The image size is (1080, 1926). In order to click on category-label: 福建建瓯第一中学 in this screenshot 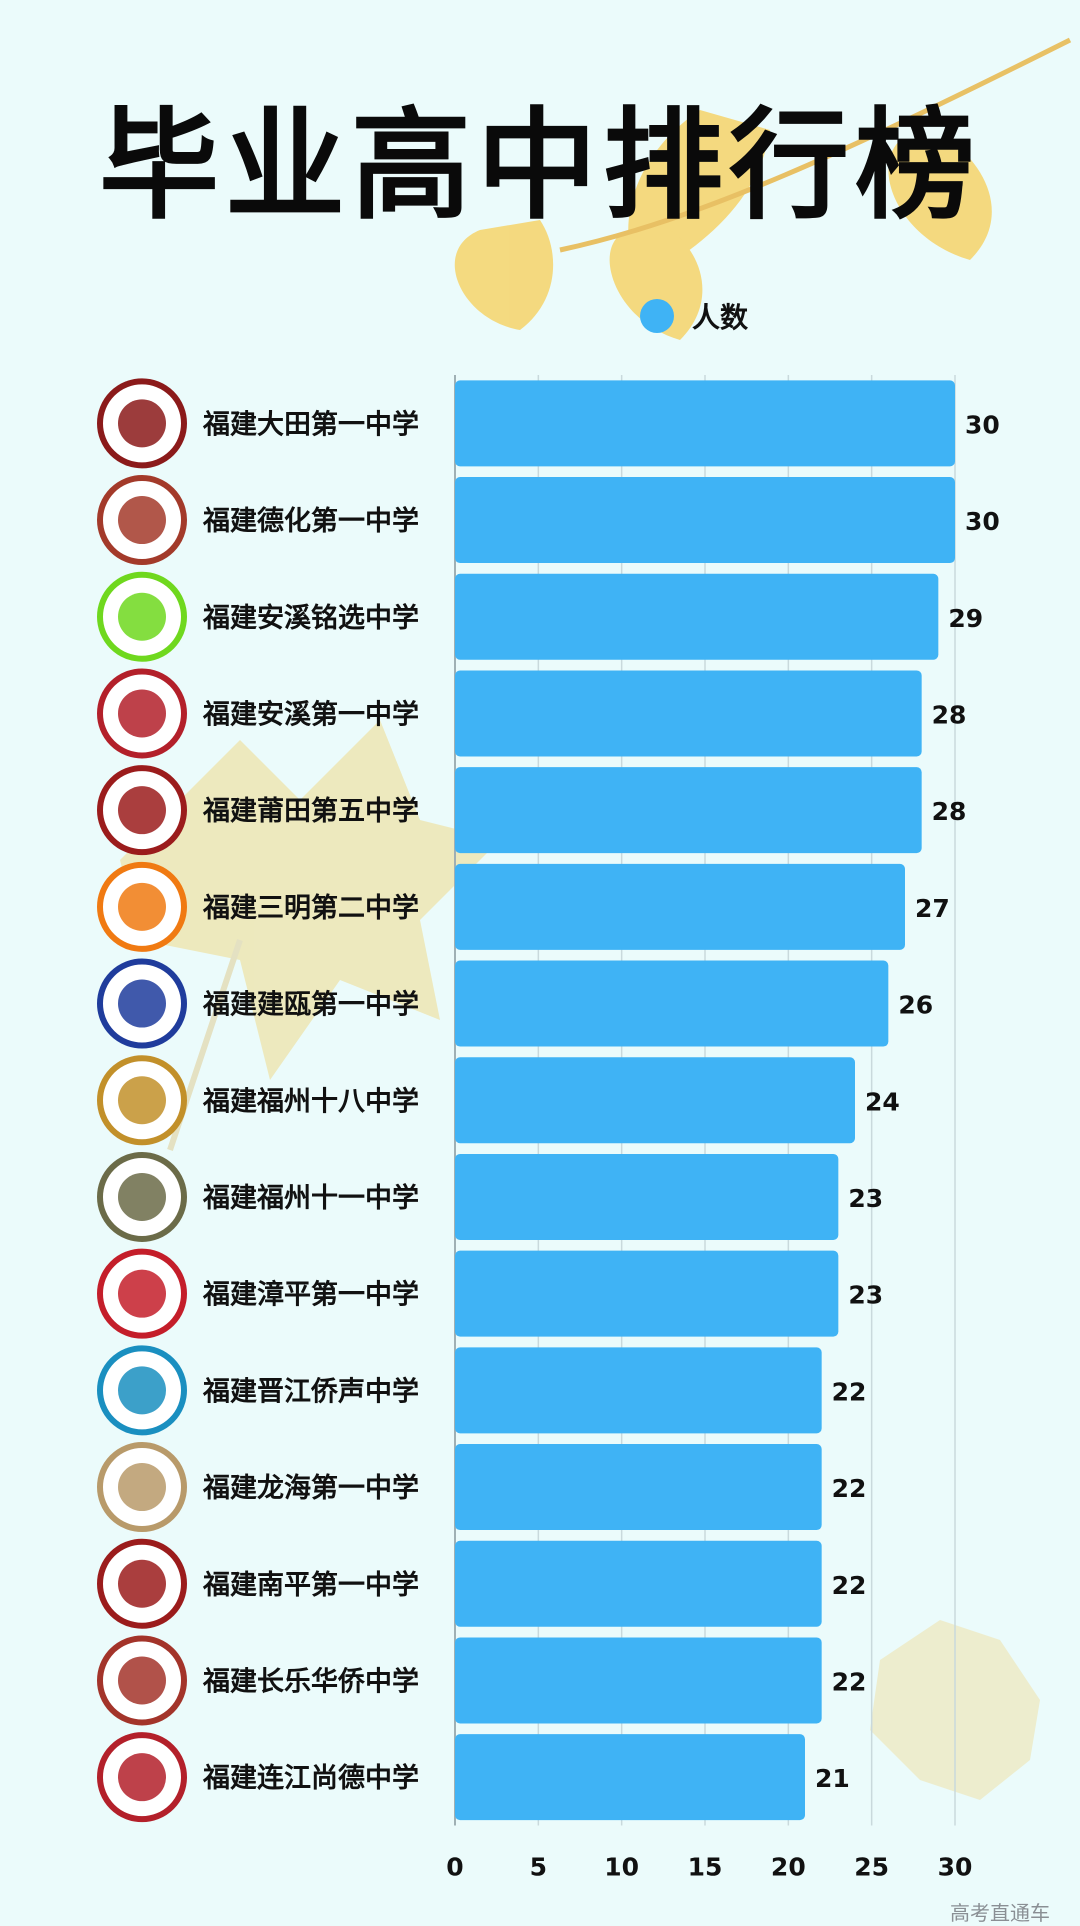, I will do `click(310, 1005)`.